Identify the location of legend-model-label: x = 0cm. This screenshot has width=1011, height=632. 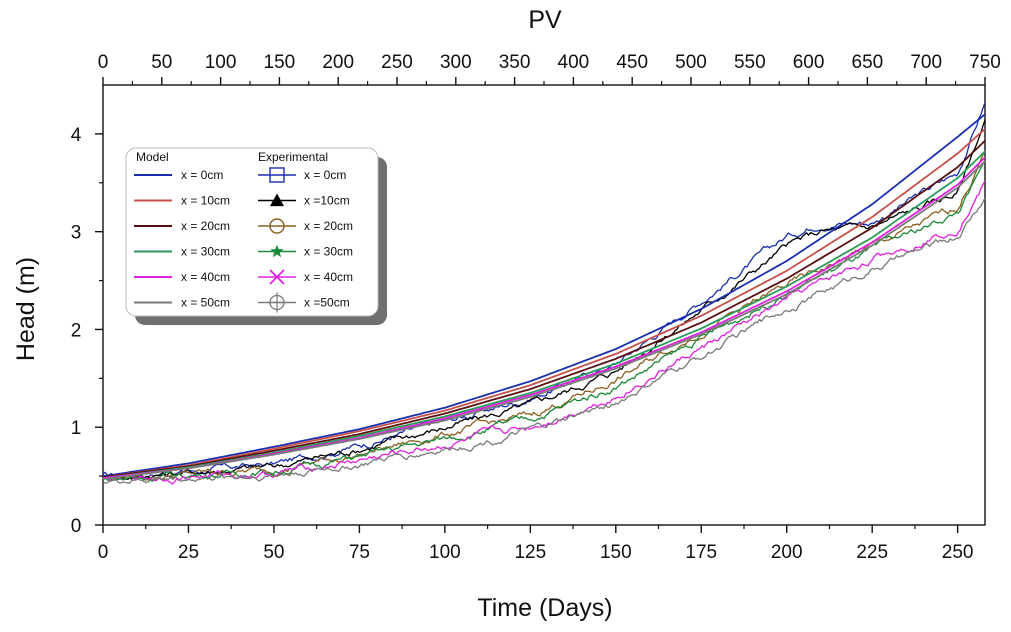
(202, 175).